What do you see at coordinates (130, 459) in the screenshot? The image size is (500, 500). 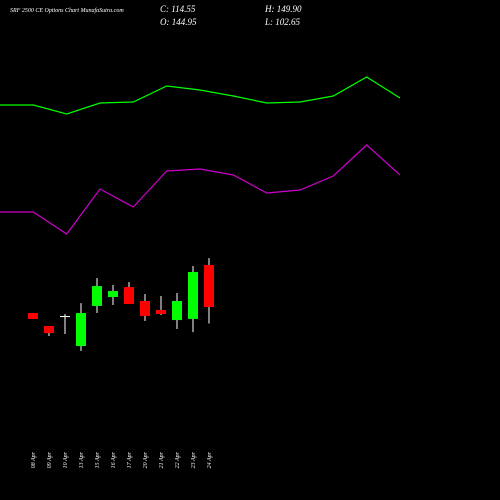 I see `x-tick-label: 17 Apr` at bounding box center [130, 459].